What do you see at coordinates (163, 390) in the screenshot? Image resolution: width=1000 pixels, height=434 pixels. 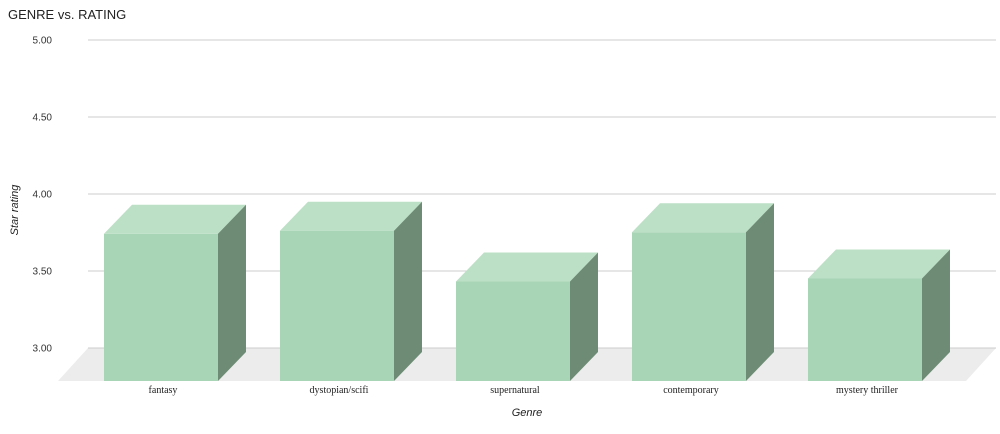 I see `x-tick-label: fantasy` at bounding box center [163, 390].